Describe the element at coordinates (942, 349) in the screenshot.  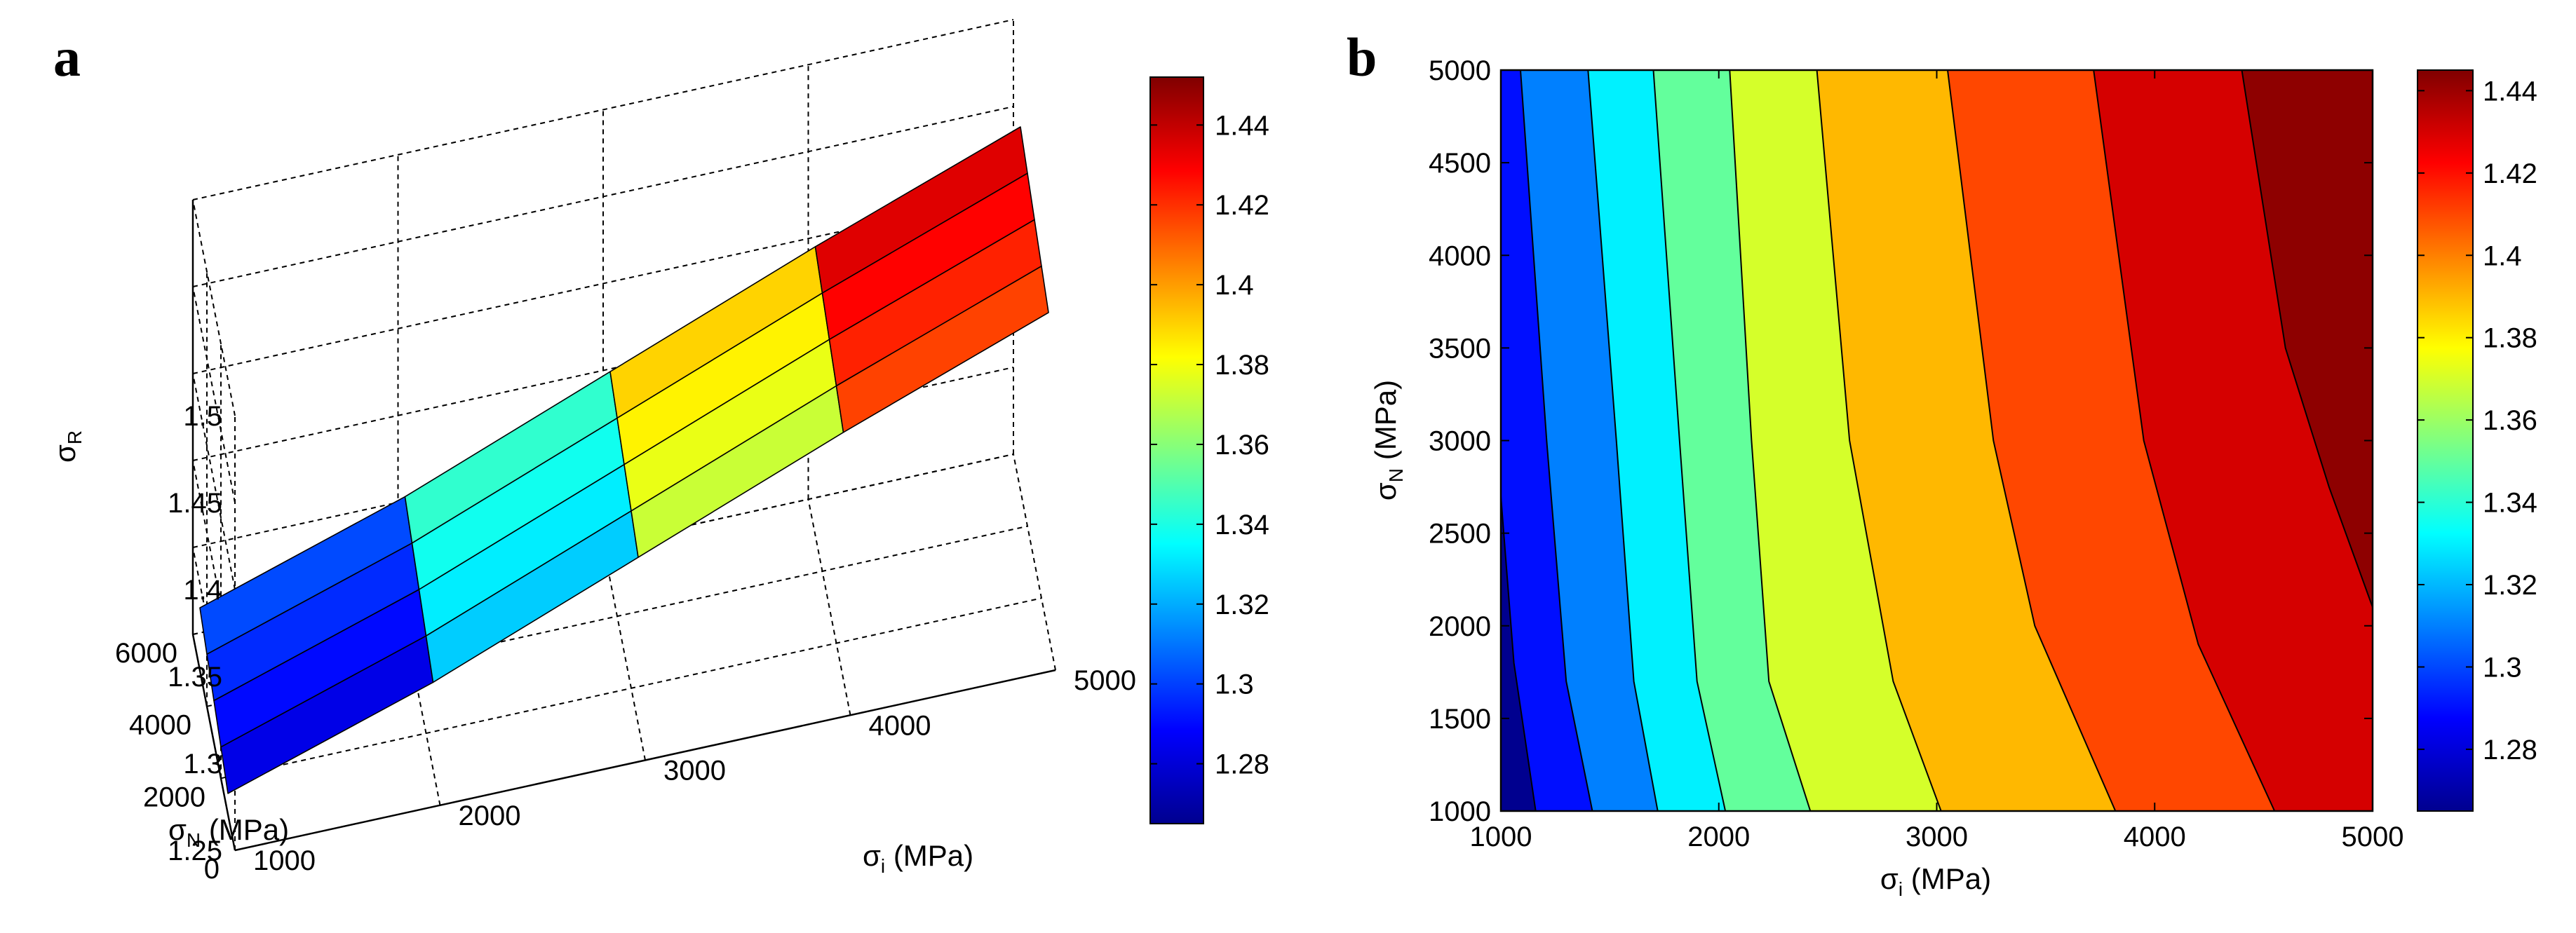
I see `surface-patch` at that location.